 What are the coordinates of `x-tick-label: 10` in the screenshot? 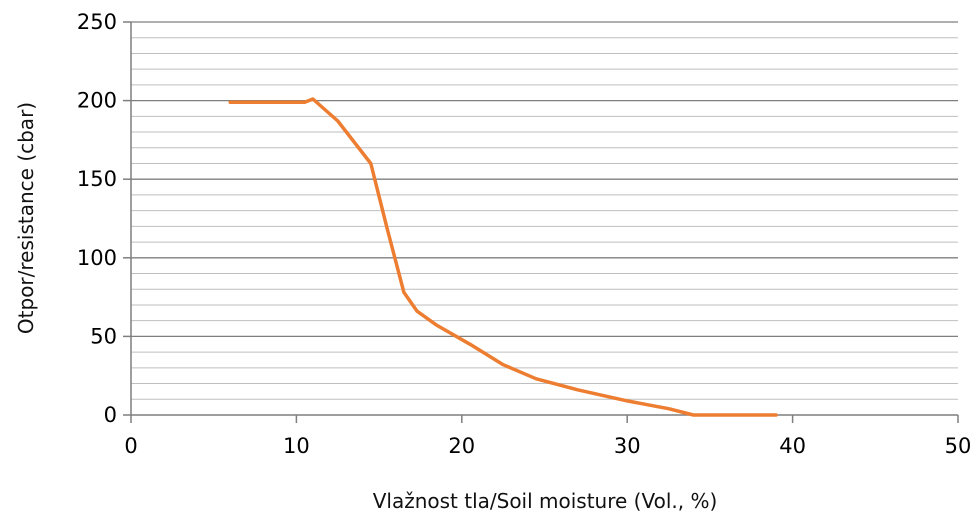 It's located at (296, 446).